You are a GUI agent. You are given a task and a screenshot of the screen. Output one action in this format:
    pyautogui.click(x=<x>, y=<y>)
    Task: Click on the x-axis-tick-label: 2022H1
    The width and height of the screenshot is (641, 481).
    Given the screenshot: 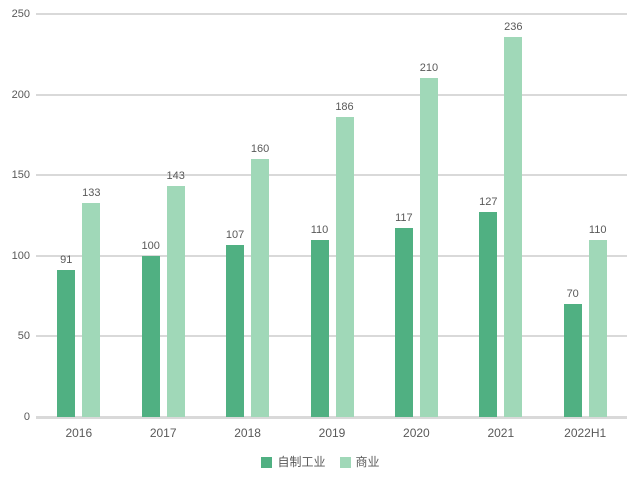 What is the action you would take?
    pyautogui.click(x=585, y=433)
    